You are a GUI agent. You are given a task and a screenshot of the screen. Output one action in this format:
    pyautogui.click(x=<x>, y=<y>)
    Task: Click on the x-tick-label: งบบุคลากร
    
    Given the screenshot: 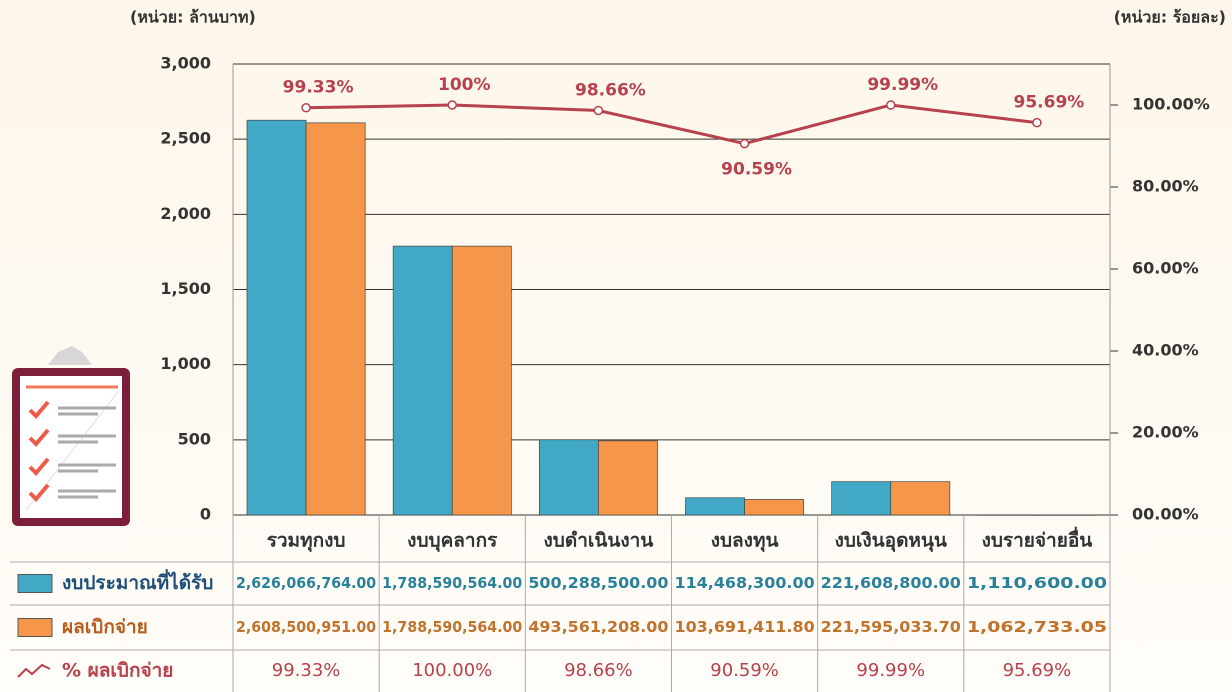 What is the action you would take?
    pyautogui.click(x=452, y=541)
    